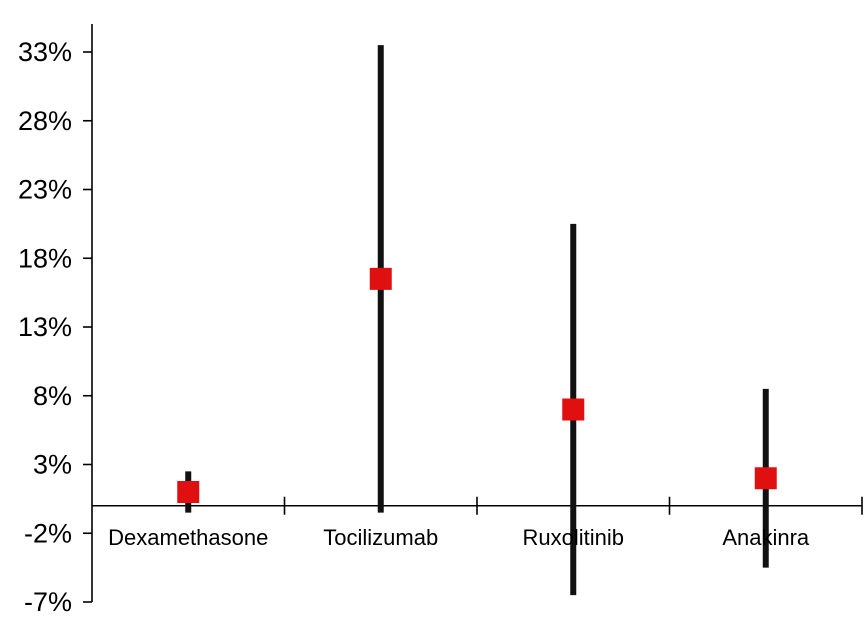  What do you see at coordinates (45, 121) in the screenshot?
I see `y-tick-label: 28%` at bounding box center [45, 121].